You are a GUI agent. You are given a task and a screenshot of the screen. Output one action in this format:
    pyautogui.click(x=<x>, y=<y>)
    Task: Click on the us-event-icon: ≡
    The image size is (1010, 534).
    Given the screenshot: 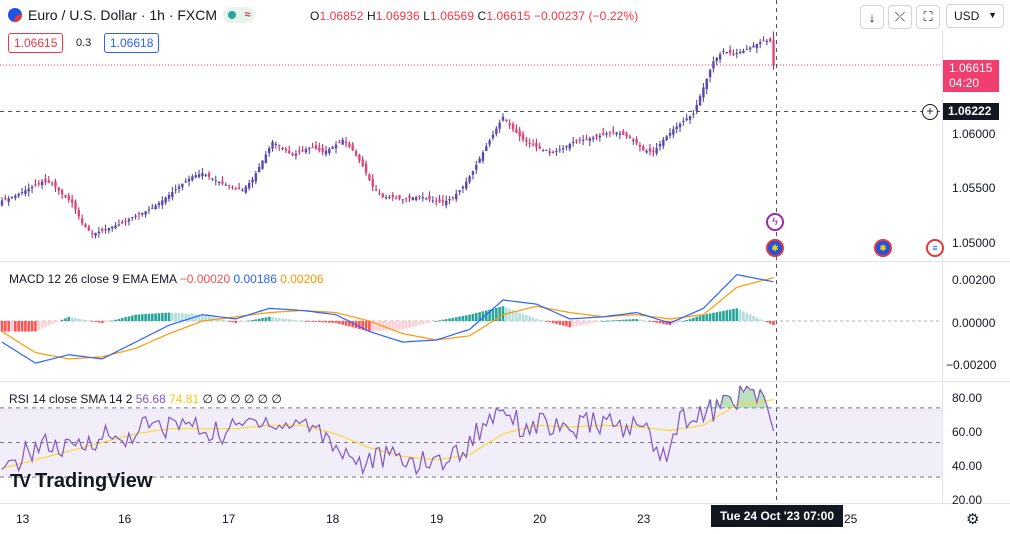 What is the action you would take?
    pyautogui.click(x=935, y=248)
    